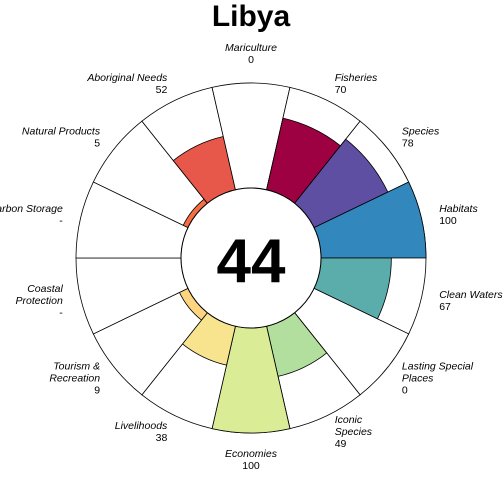  What do you see at coordinates (45, 289) in the screenshot?
I see `goal-name-line: Coastal` at bounding box center [45, 289].